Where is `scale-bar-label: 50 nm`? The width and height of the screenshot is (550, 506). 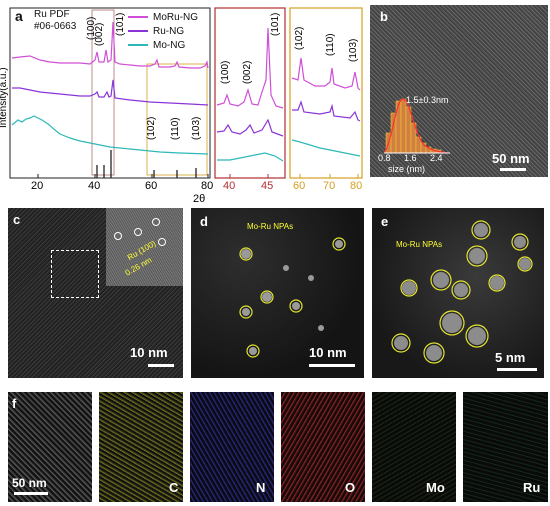
scale-bar-label: 50 nm is located at coordinates (511, 158).